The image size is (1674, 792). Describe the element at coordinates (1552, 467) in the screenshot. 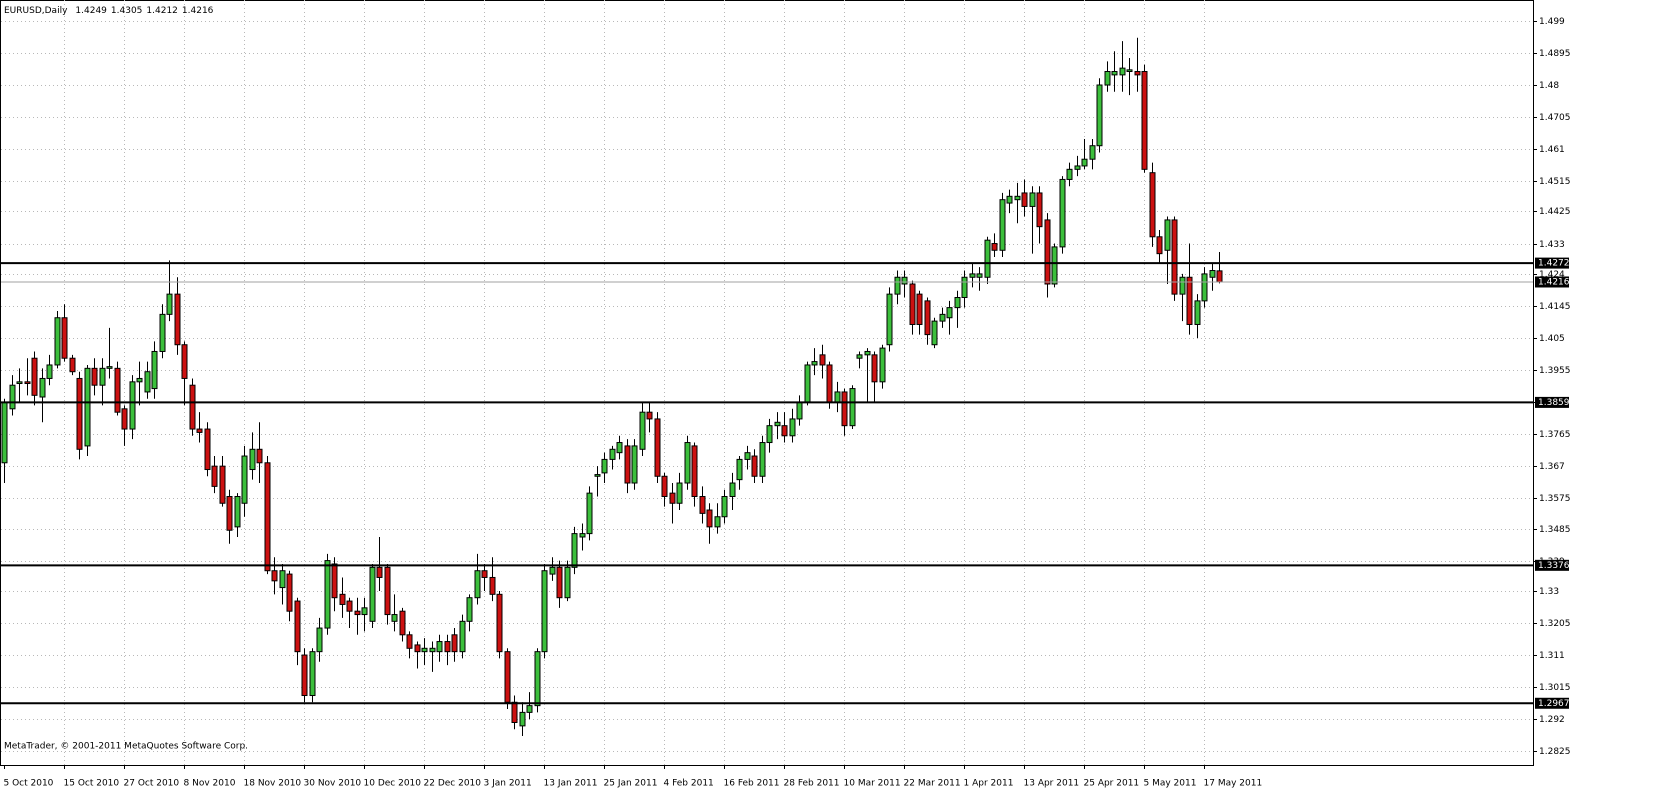

I see `y-tick-label: 1.367` at that location.